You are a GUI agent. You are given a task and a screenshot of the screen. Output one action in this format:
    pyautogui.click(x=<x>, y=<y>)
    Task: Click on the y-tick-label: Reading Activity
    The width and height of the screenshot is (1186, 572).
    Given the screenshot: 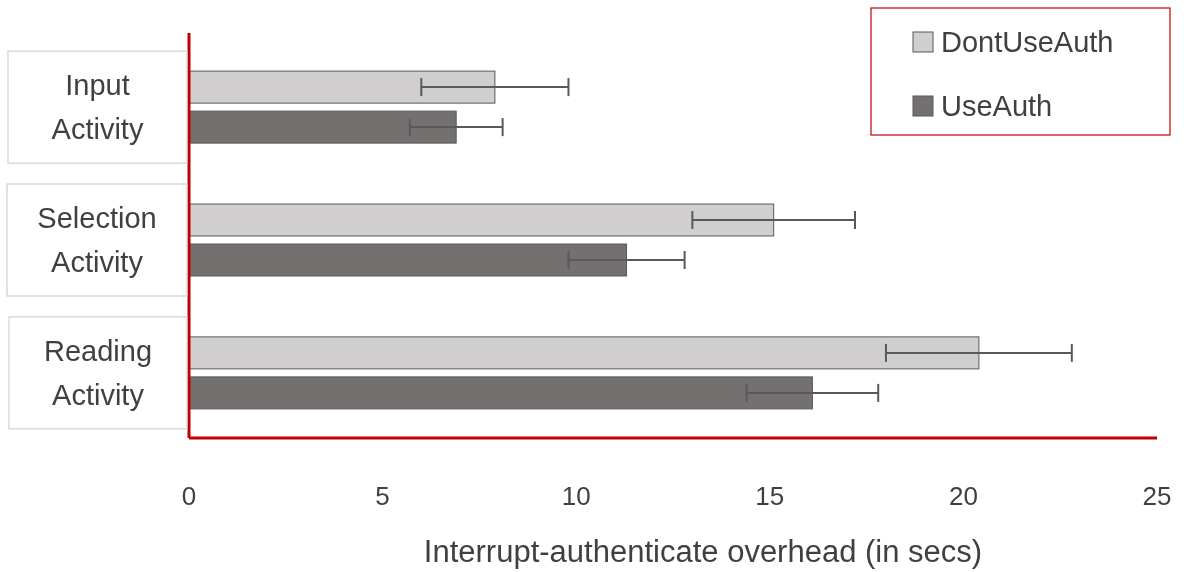 What is the action you would take?
    pyautogui.click(x=98, y=372)
    